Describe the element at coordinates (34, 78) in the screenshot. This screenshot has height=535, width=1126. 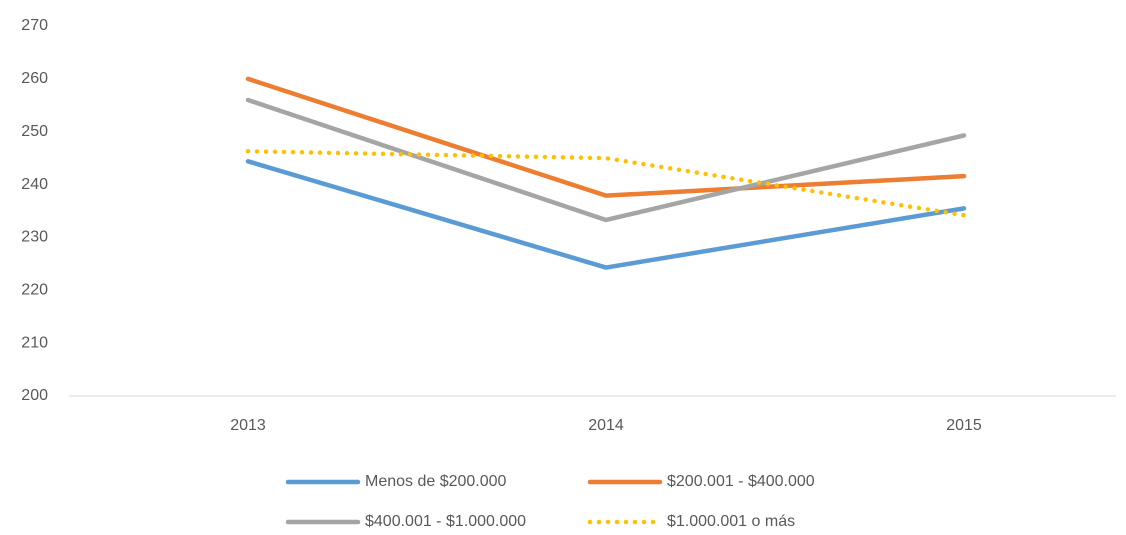
I see `y-tick-label: 260` at that location.